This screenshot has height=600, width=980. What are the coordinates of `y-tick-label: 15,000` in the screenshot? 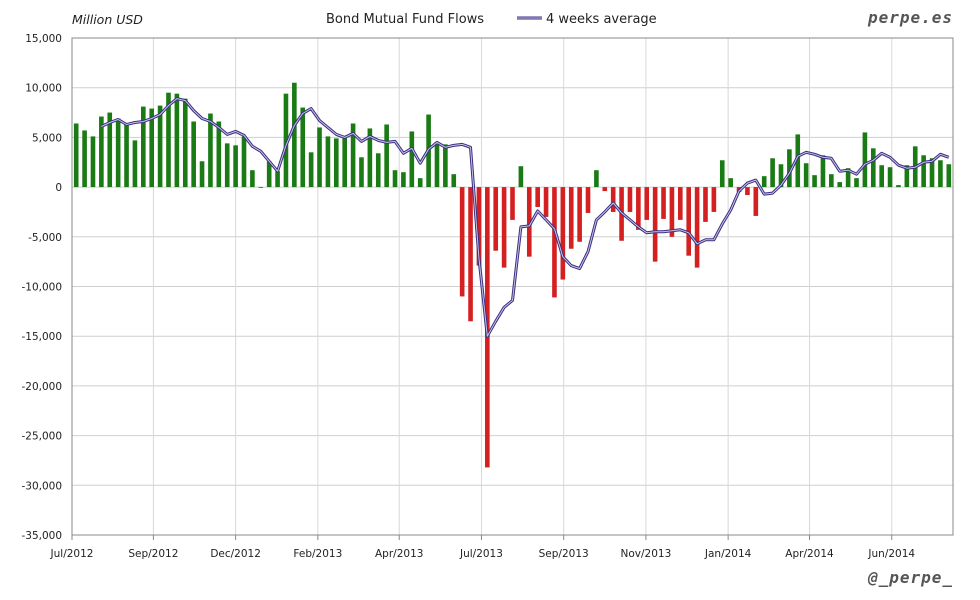 It's located at (43, 39).